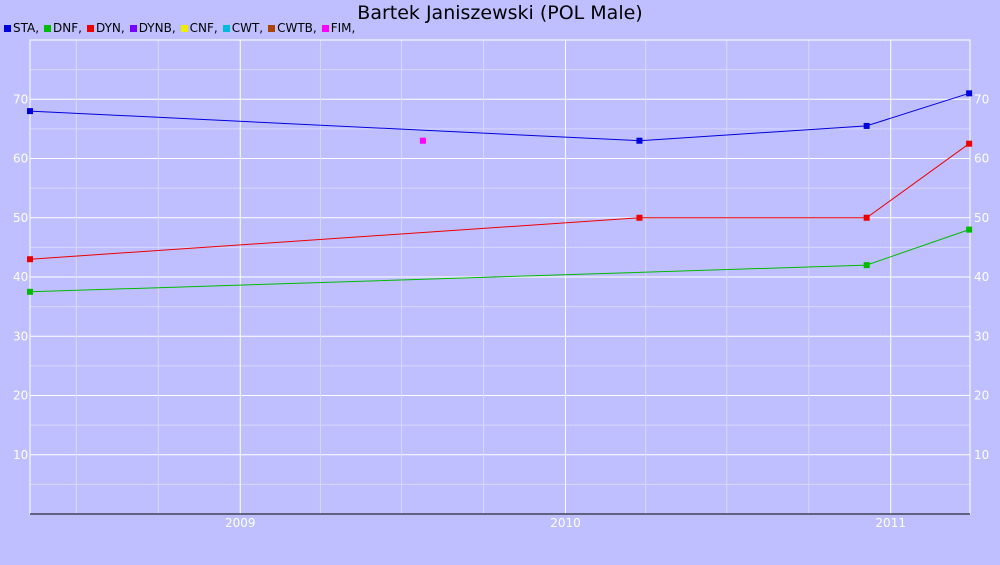 The image size is (1000, 565). Describe the element at coordinates (67, 28) in the screenshot. I see `legend-label: DNF,` at that location.